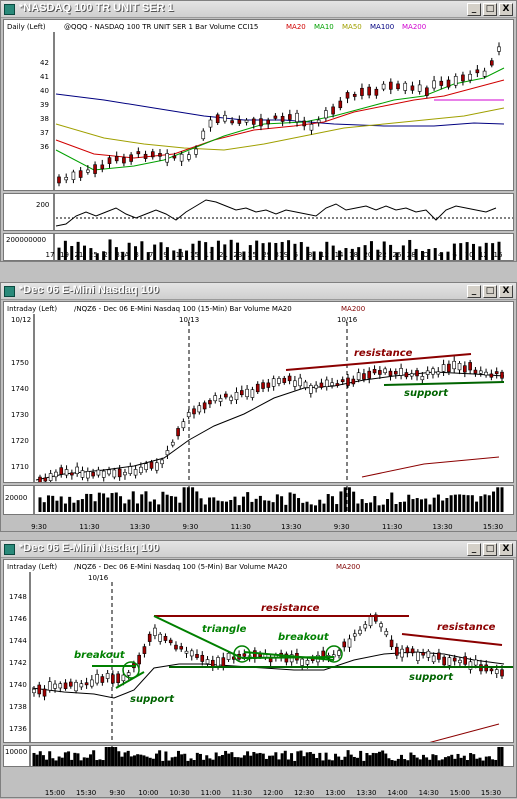 The image size is (517, 799). I want to click on x-tick-label: 23, so click(237, 255).